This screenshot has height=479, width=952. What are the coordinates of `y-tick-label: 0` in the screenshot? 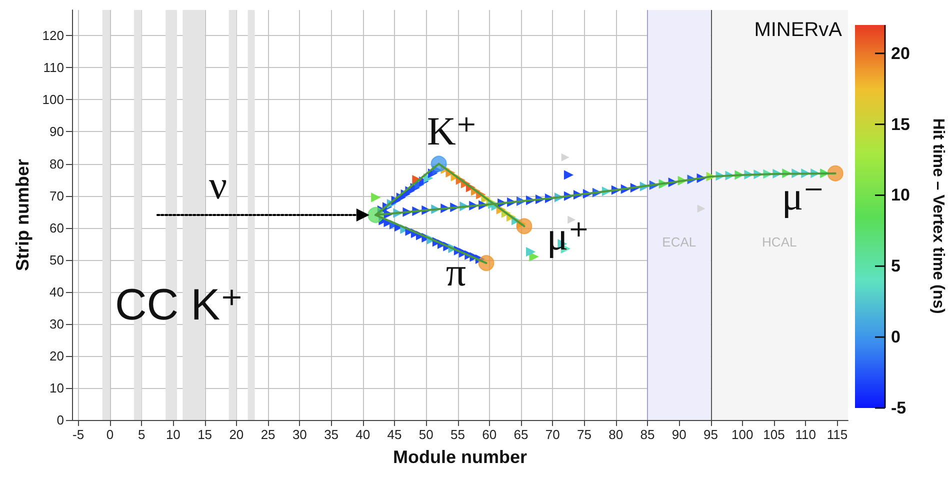 It's located at (60, 420).